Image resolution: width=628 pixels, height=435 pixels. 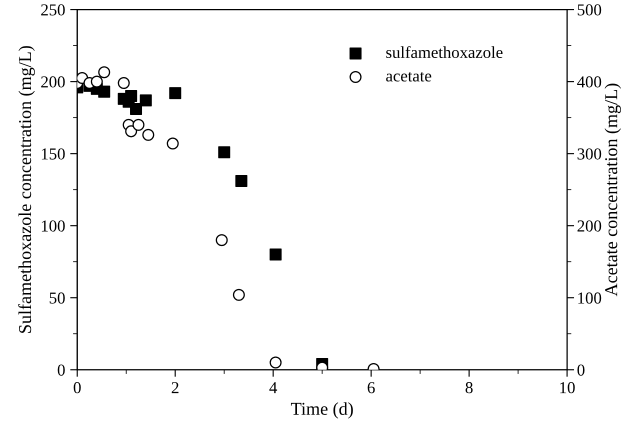 I want to click on y-tick-label: 200, so click(x=53, y=82).